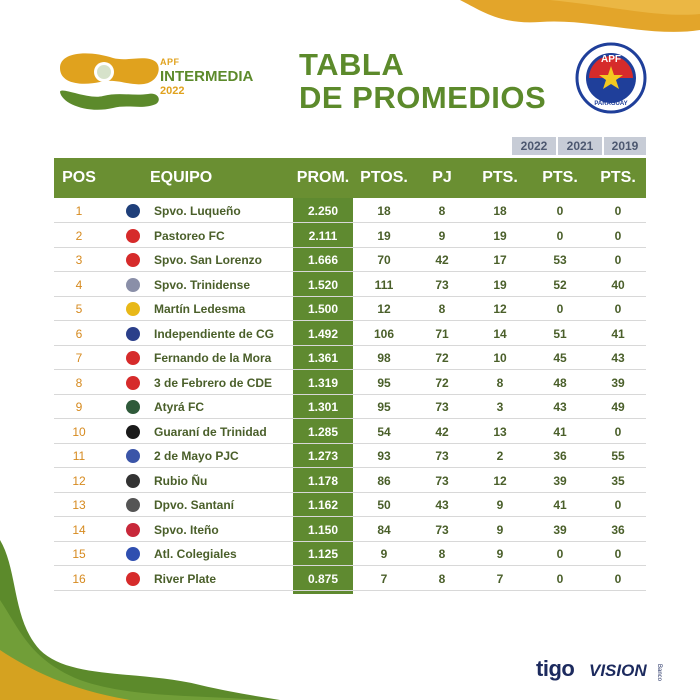  I want to click on team-name: Atl. Colegiales, so click(195, 554).